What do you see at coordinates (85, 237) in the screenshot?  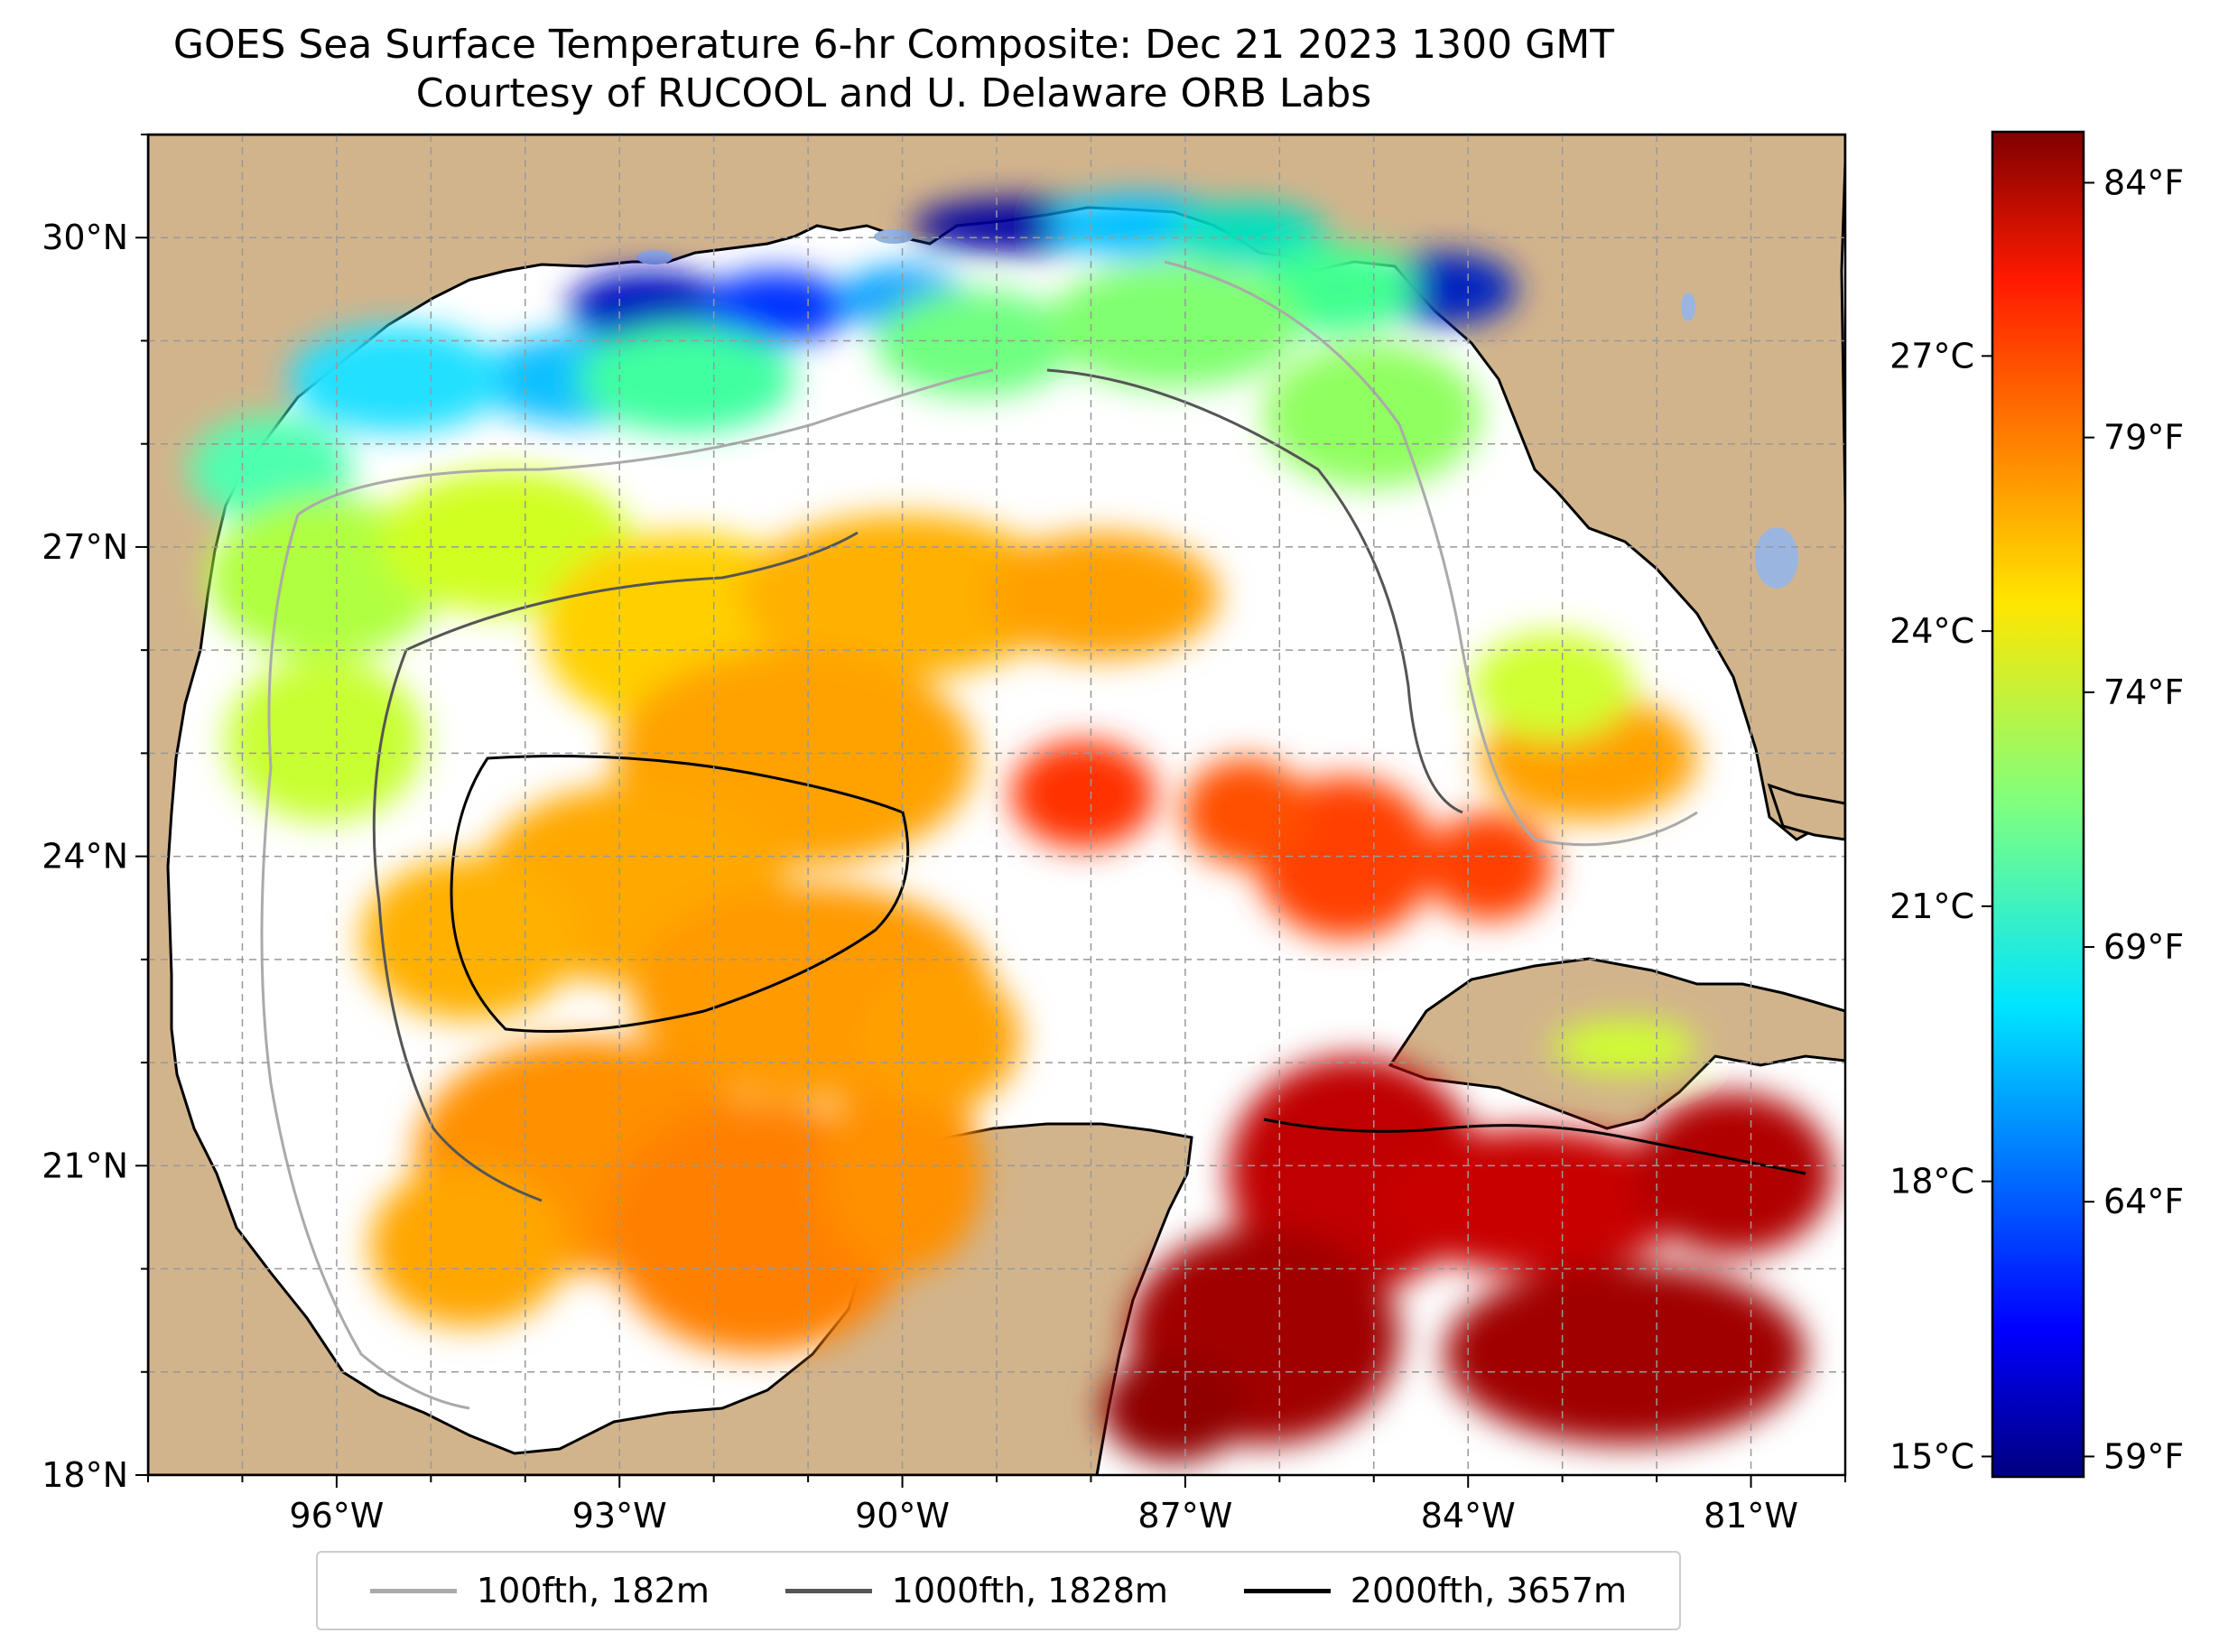 I see `lat-tick-label: 30°N` at bounding box center [85, 237].